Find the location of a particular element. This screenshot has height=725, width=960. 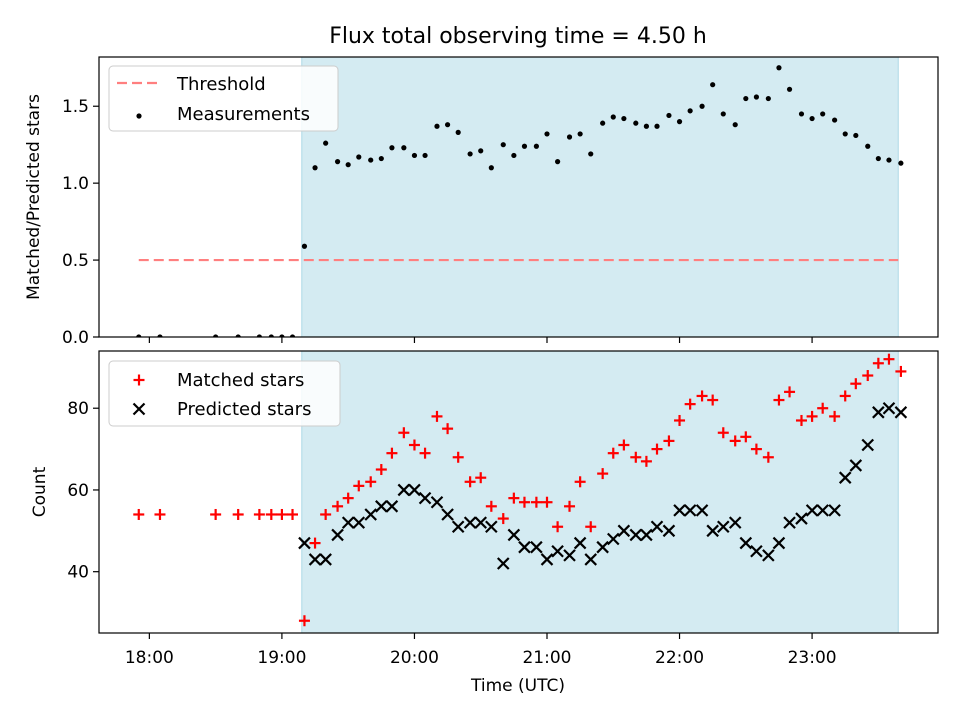

top-y-axis-ticks: 0.0 0.5 1.0 1.5 is located at coordinates (80, 222).